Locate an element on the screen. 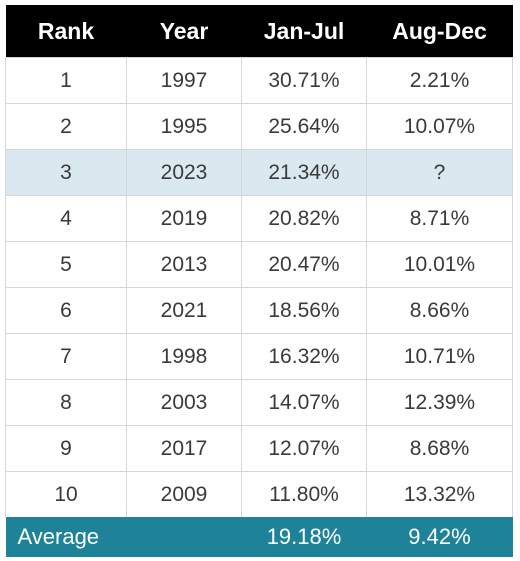 The width and height of the screenshot is (520, 561). cell-year: 2023 is located at coordinates (184, 172).